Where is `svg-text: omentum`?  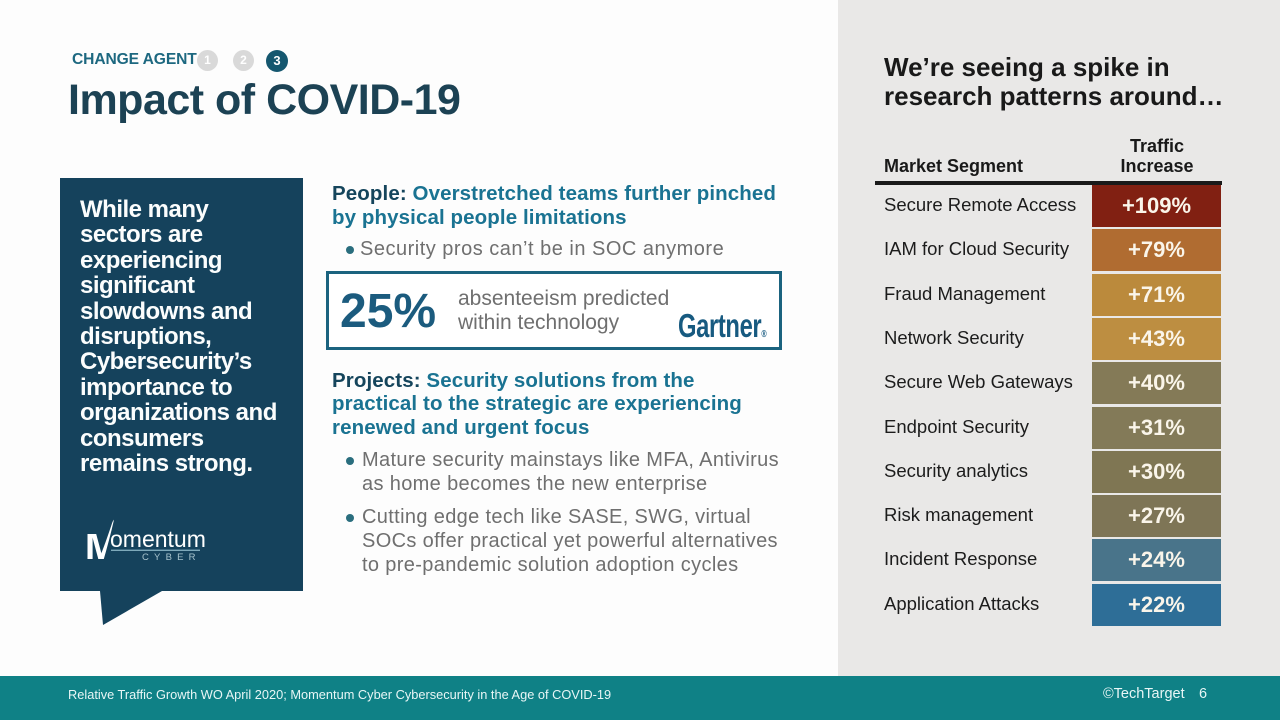 svg-text: omentum is located at coordinates (158, 539).